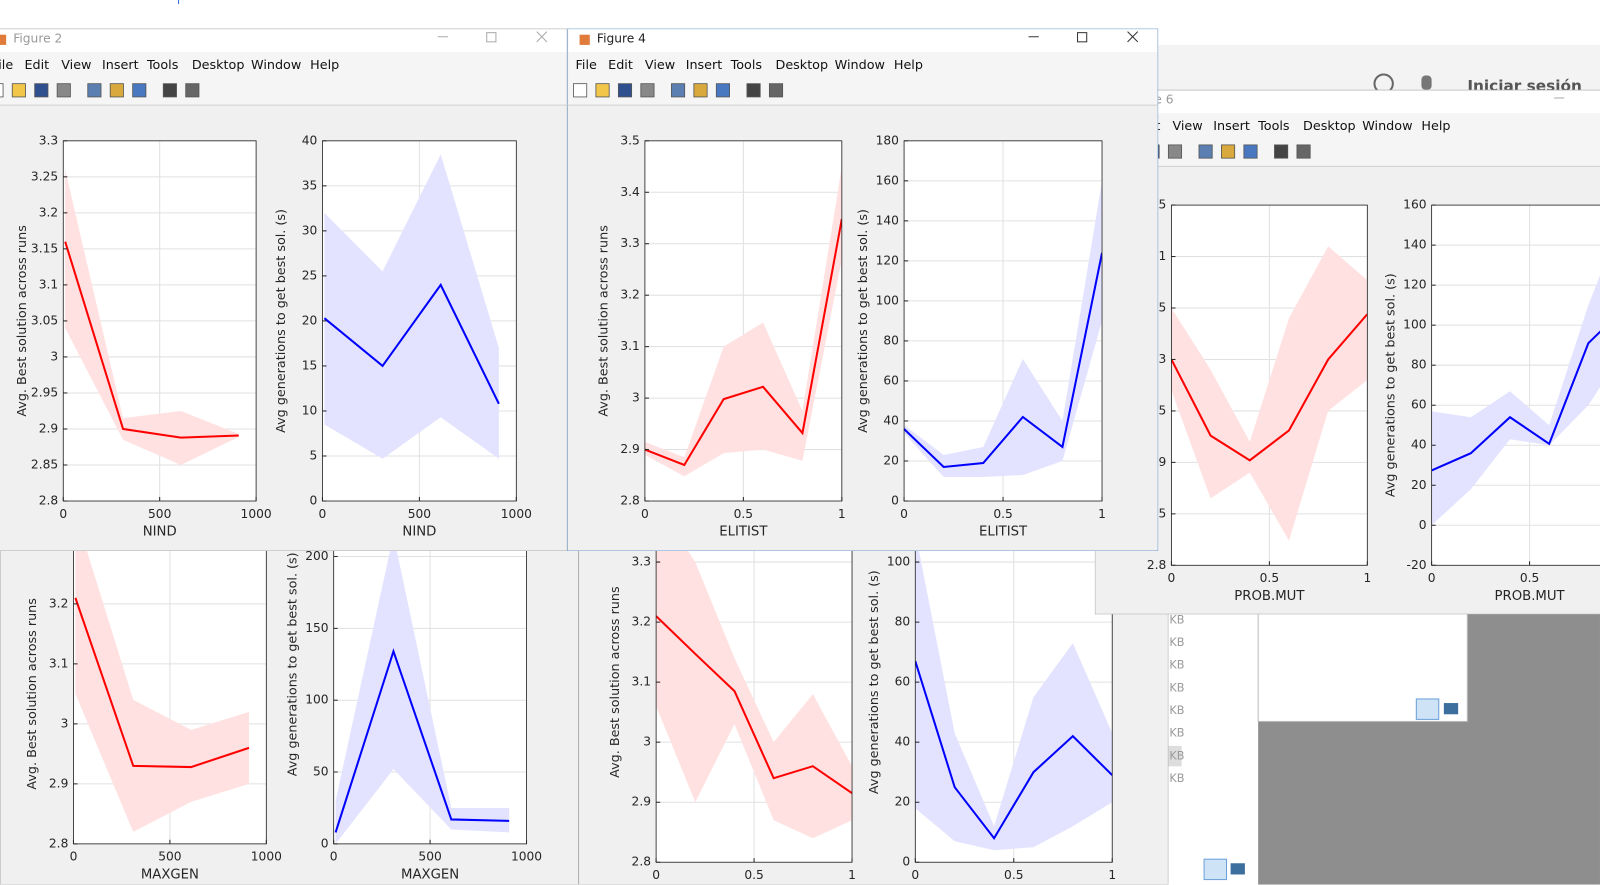 The height and width of the screenshot is (885, 1600). What do you see at coordinates (65, 723) in the screenshot?
I see `y-tick-label: 3` at bounding box center [65, 723].